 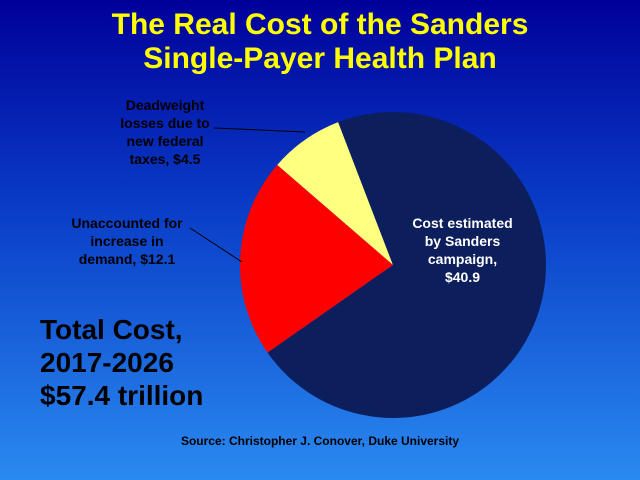 What do you see at coordinates (107, 362) in the screenshot?
I see `annotation-line: 2017-2026` at bounding box center [107, 362].